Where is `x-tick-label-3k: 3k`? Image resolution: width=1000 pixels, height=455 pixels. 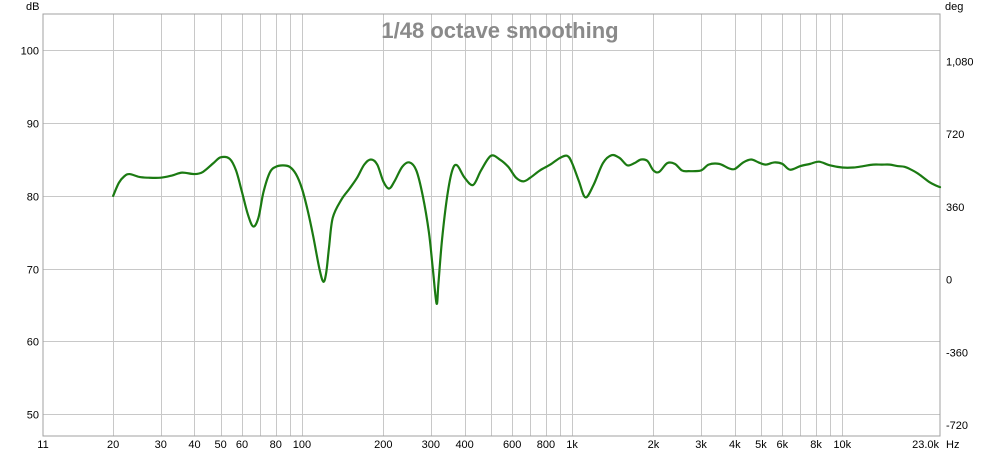 x-tick-label-3k: 3k is located at coordinates (701, 445).